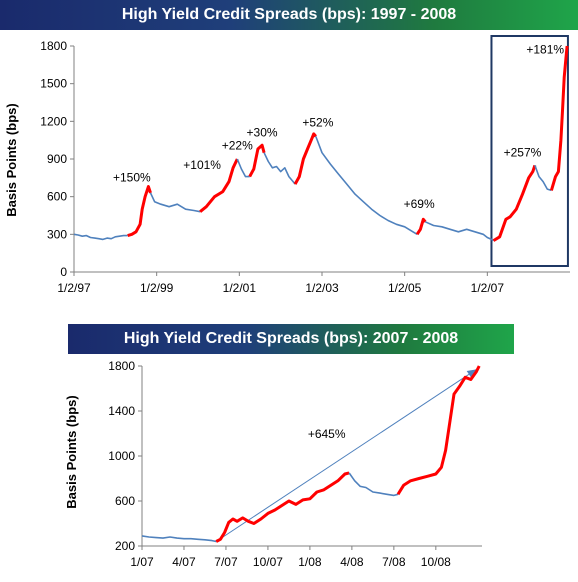 The width and height of the screenshot is (578, 582). What do you see at coordinates (57, 234) in the screenshot?
I see `y-tick-label: 300` at bounding box center [57, 234].